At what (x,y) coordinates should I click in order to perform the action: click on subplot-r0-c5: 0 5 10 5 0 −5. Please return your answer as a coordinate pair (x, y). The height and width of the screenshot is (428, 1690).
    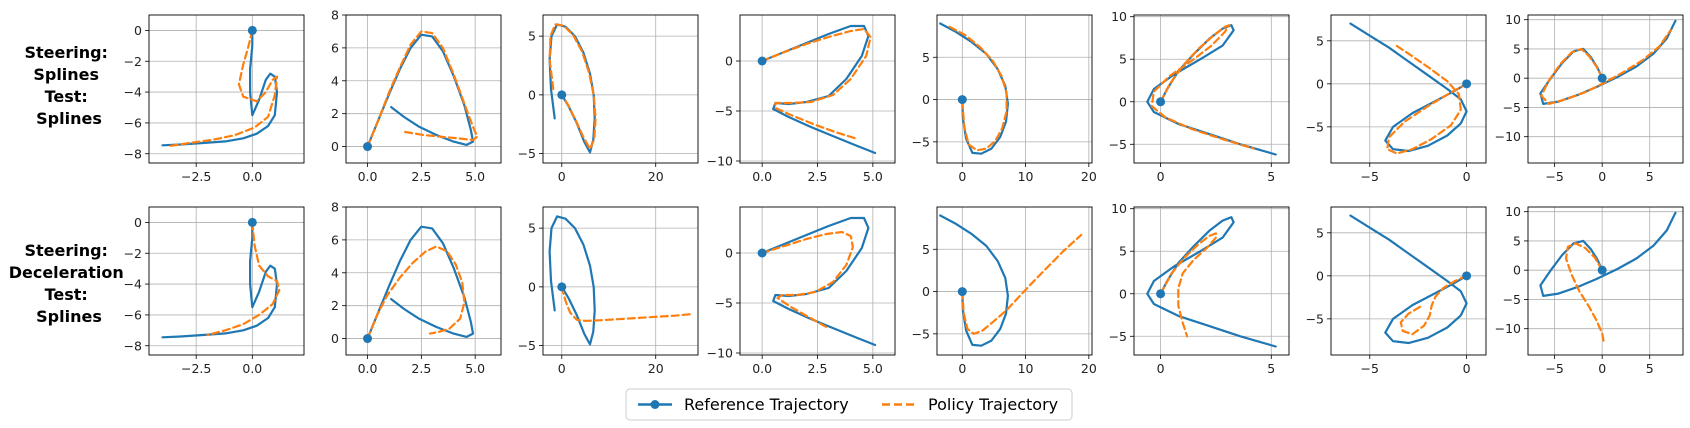
    Looking at the image, I should click on (1199, 96).